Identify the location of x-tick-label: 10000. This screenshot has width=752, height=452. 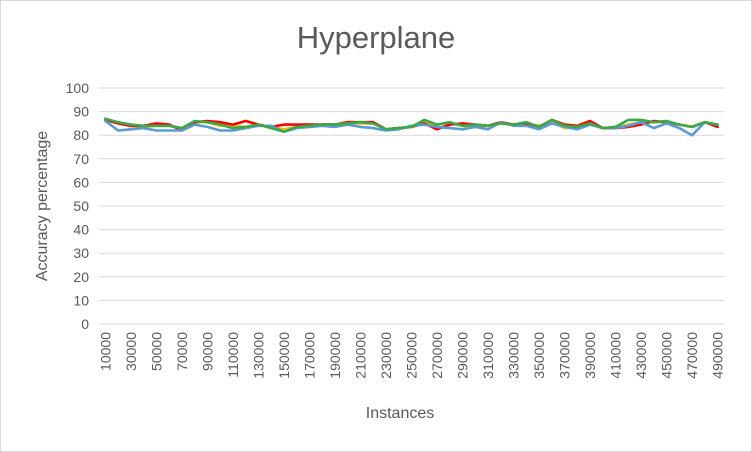
(105, 351).